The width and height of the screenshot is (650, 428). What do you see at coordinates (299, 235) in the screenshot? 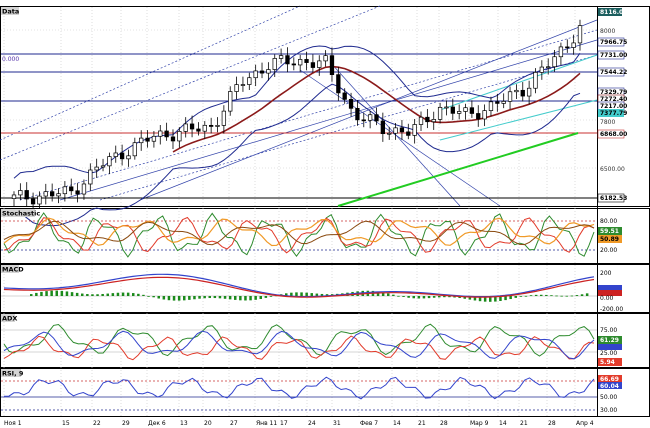
I see `stochastic-lines` at bounding box center [299, 235].